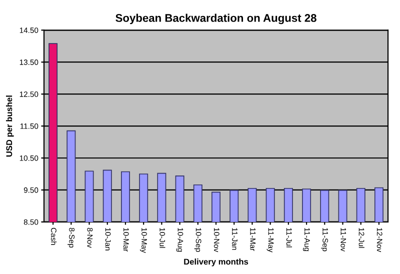 This screenshot has width=400, height=274. I want to click on x-axis-title: Delivery months, so click(216, 262).